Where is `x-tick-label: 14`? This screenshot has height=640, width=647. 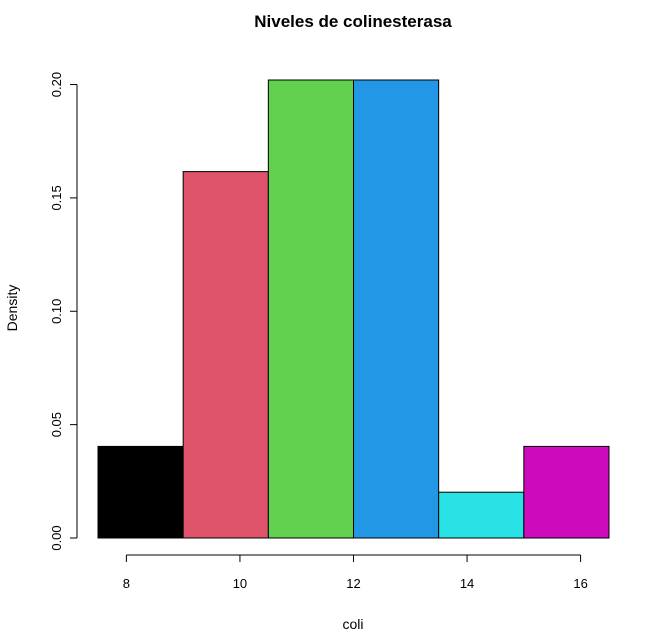
x-tick-label: 14 is located at coordinates (467, 583).